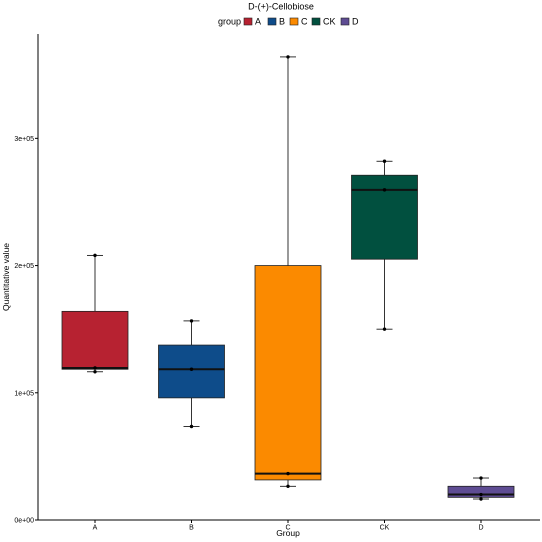 The height and width of the screenshot is (542, 542). I want to click on y-tick-label: 3e+05, so click(24, 139).